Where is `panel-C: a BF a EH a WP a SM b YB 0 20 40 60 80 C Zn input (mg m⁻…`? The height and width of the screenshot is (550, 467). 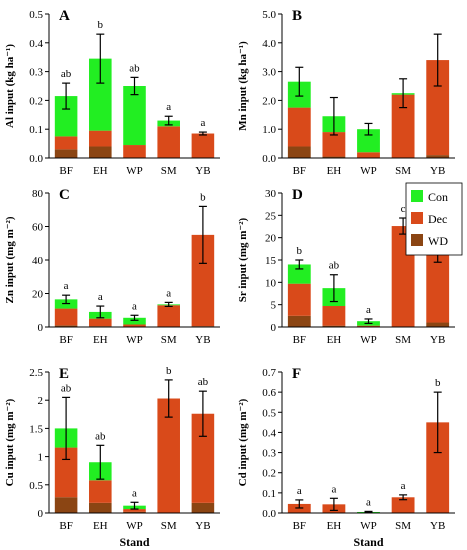
panel-C: a BF a EH a WP a SM b YB 0 20 40 60 80 C Zn input (mg m⁻… is located at coordinates (112, 266).